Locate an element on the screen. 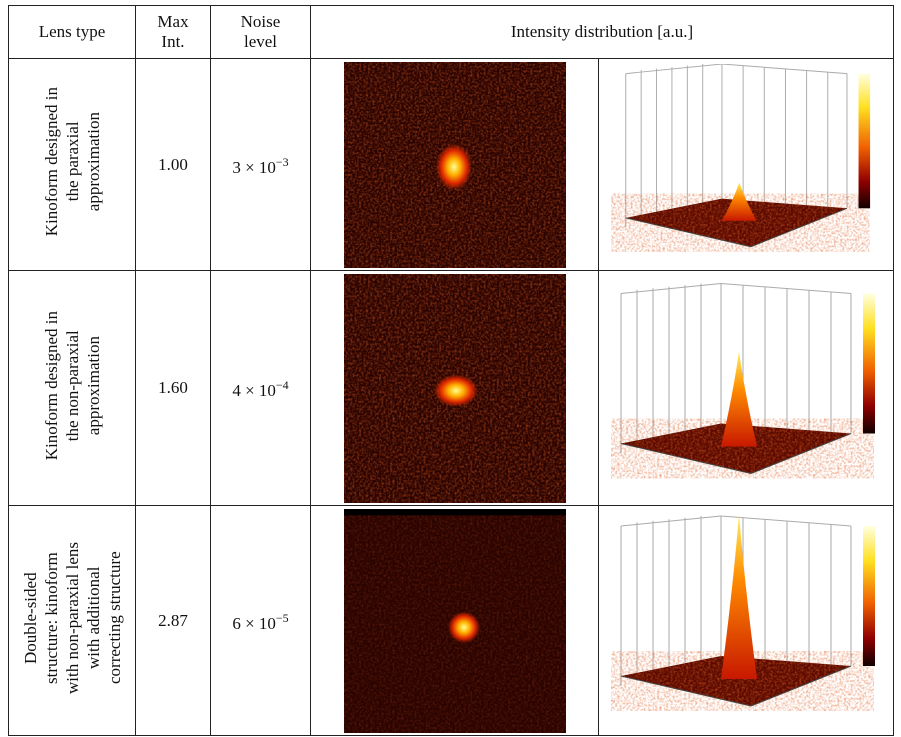 The height and width of the screenshot is (737, 901). max-int: 1.00 is located at coordinates (173, 164).